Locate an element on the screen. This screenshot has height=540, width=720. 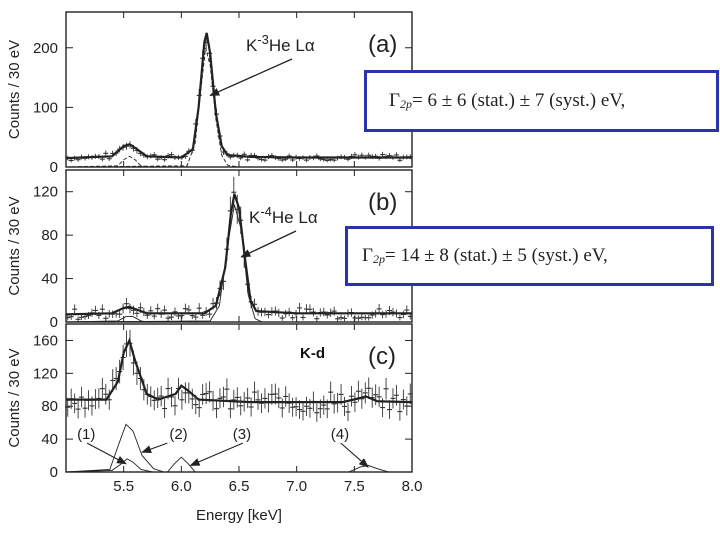
annotation-b: K-4He Lα is located at coordinates (283, 215).